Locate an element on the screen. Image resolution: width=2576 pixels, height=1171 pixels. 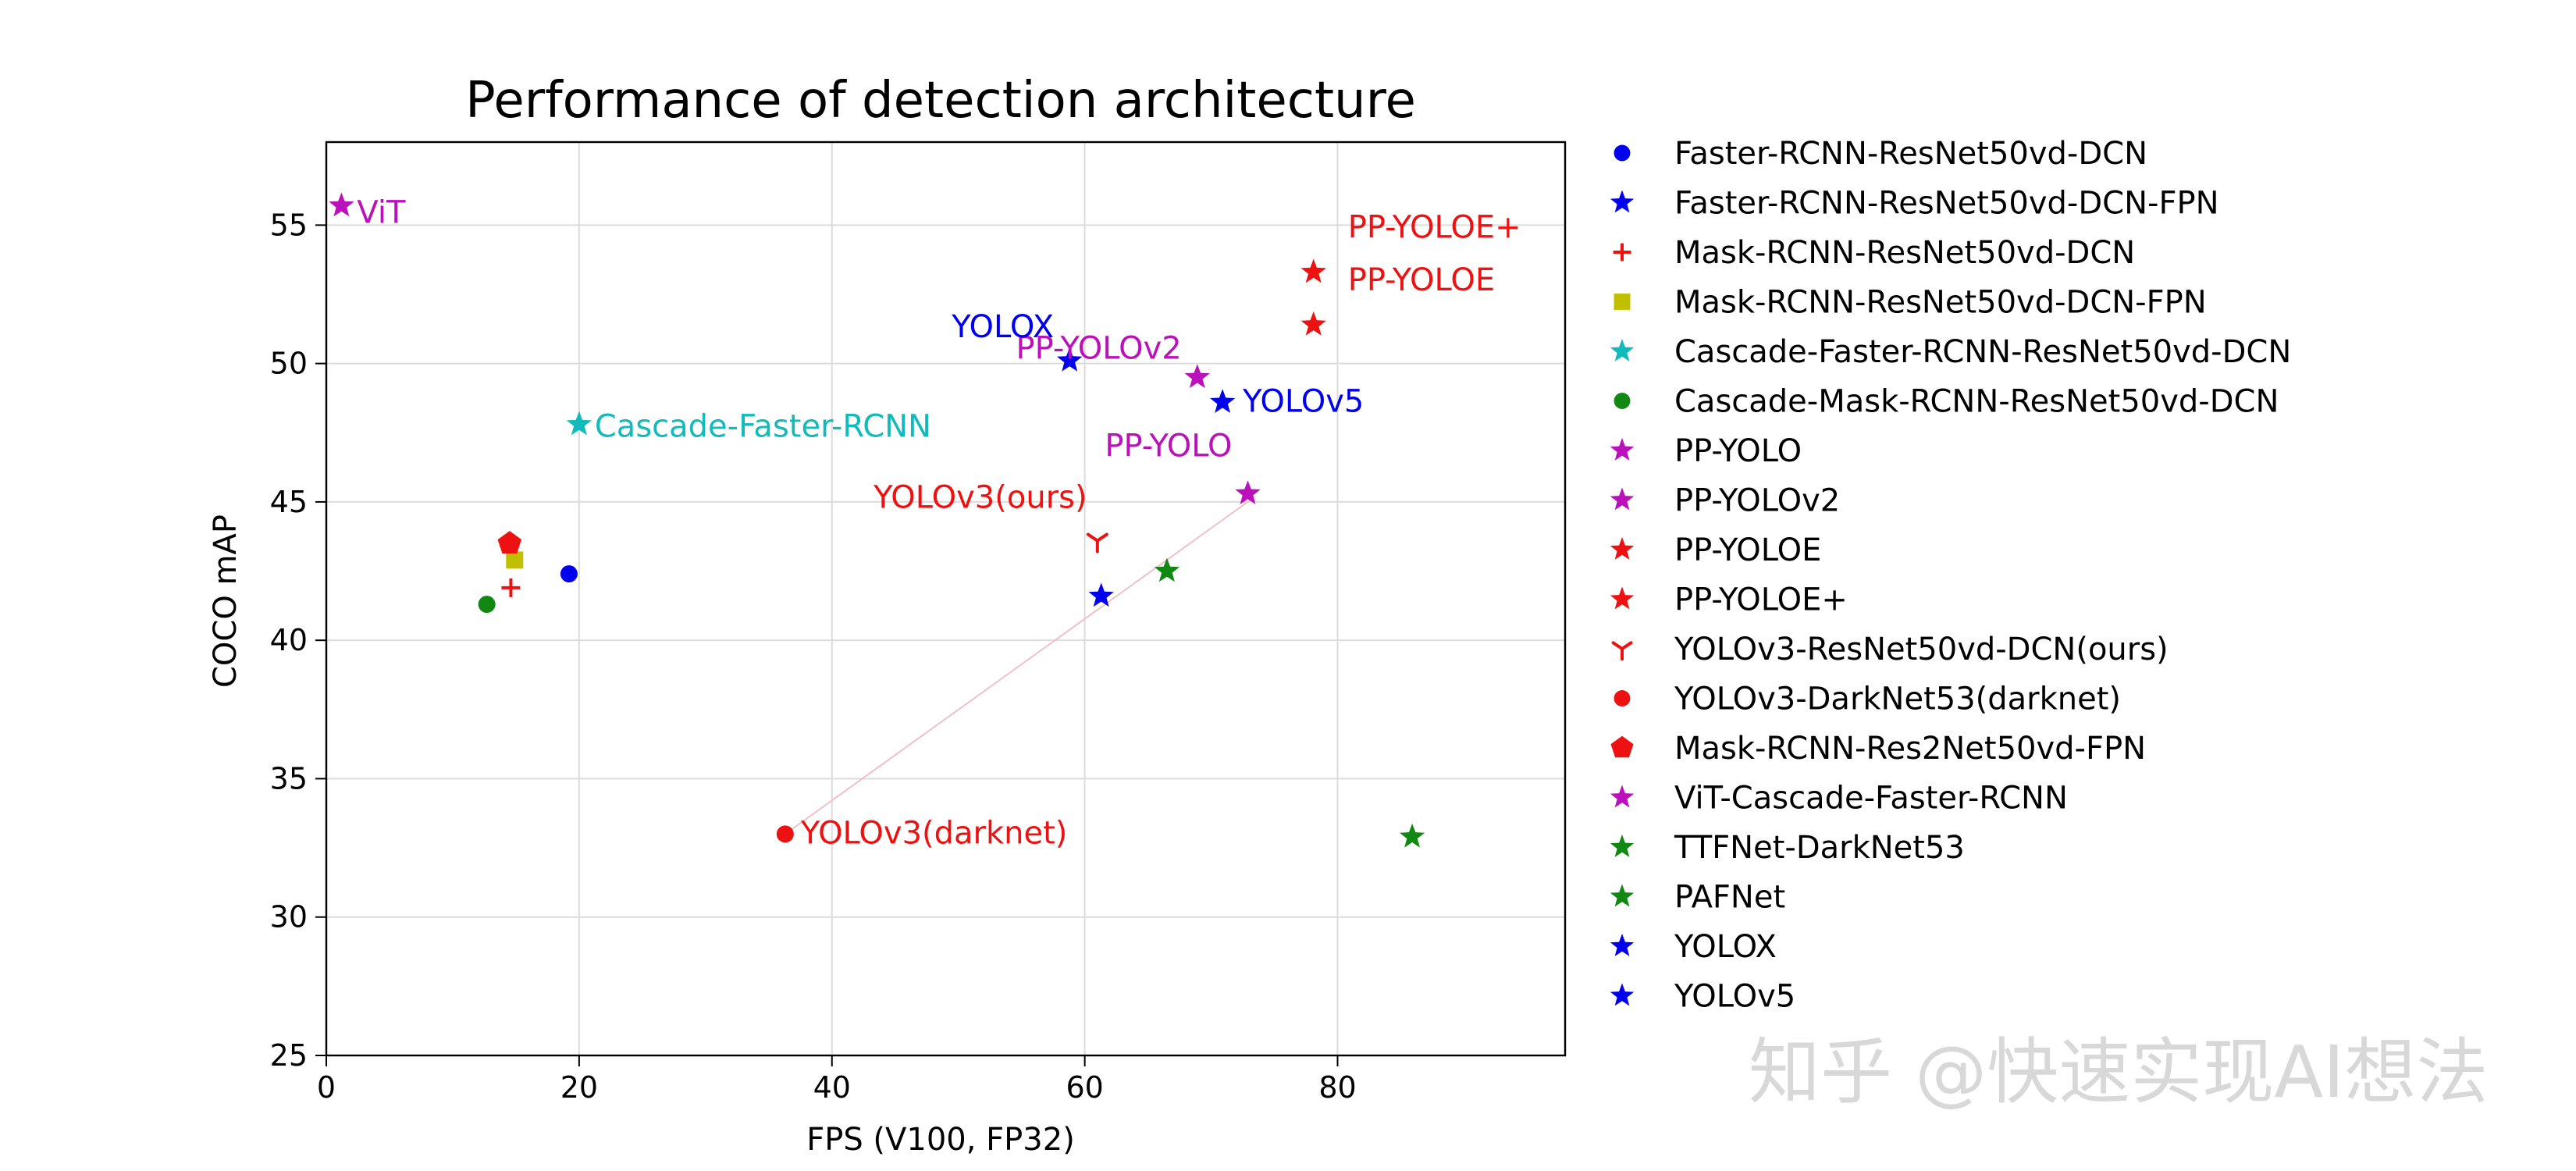
point-yolov5-star is located at coordinates (1223, 401).